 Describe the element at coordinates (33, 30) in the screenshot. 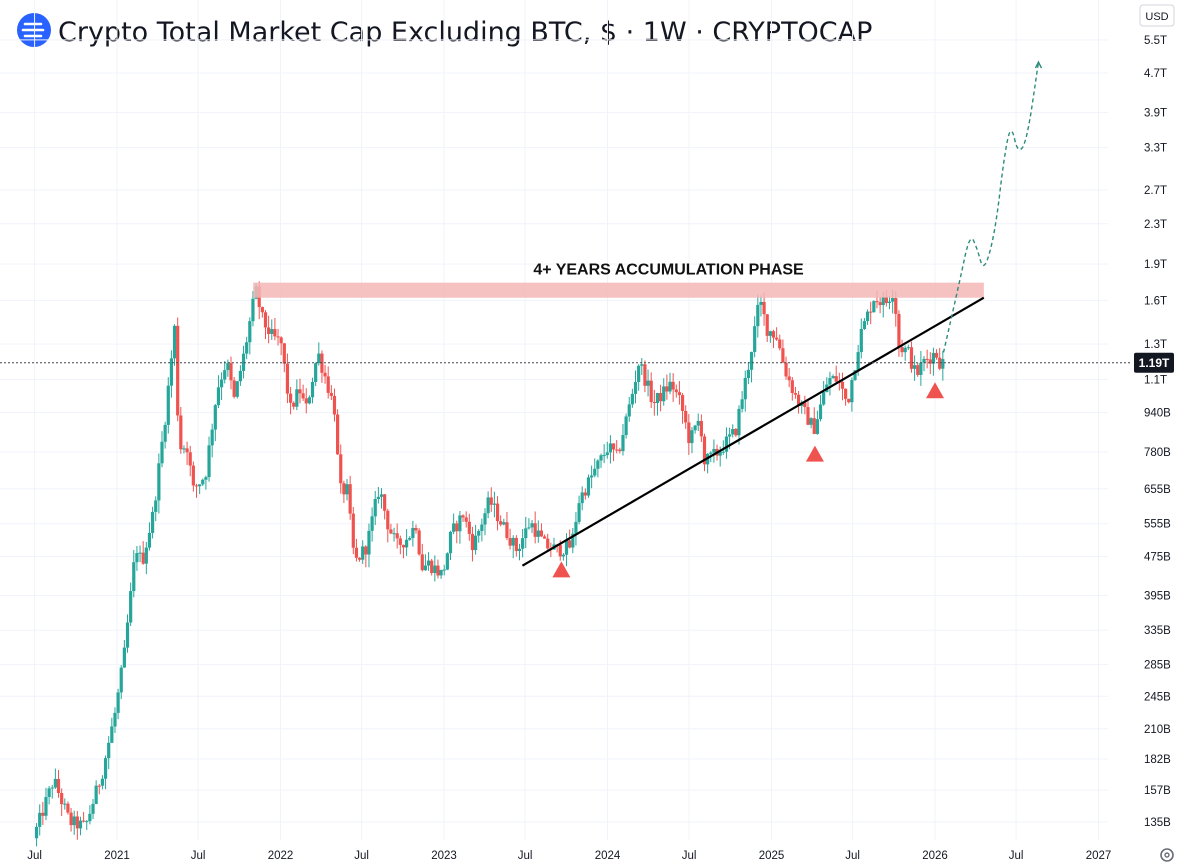

I see `logo-lines` at that location.